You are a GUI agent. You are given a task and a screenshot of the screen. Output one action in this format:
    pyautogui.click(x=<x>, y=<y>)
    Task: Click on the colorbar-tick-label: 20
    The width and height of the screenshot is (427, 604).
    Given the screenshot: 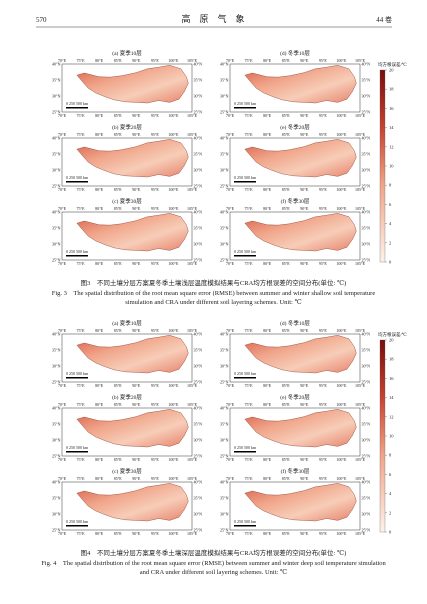 What is the action you would take?
    pyautogui.click(x=391, y=340)
    